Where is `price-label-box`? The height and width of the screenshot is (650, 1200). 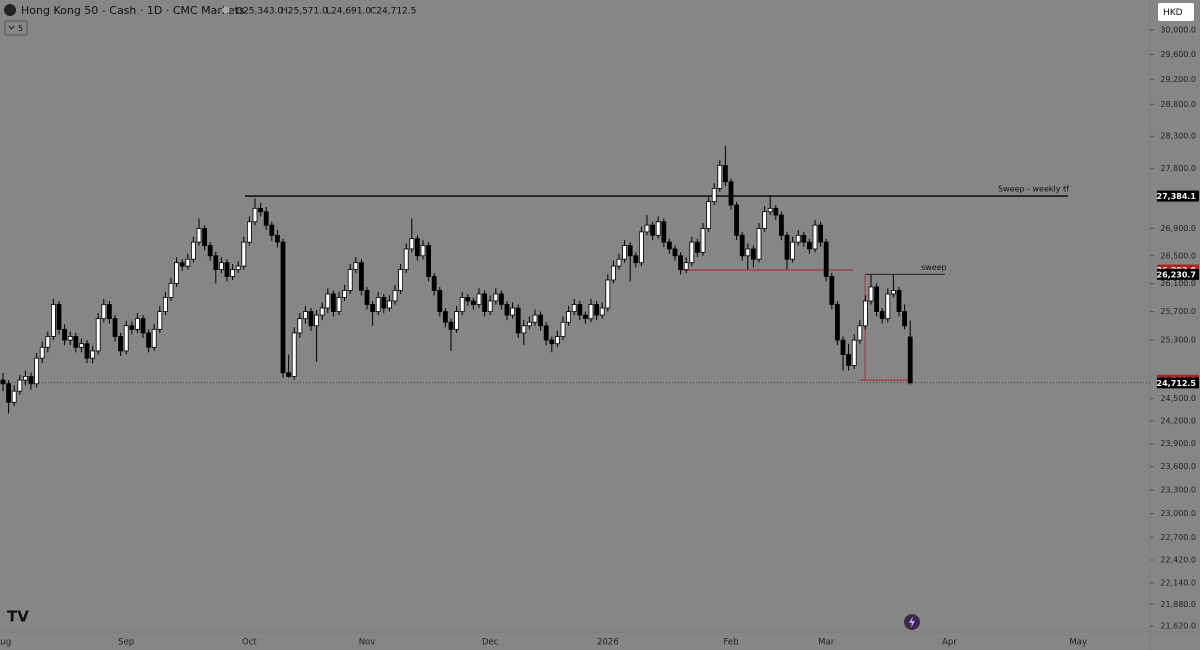
price-label-box is located at coordinates (1178, 274).